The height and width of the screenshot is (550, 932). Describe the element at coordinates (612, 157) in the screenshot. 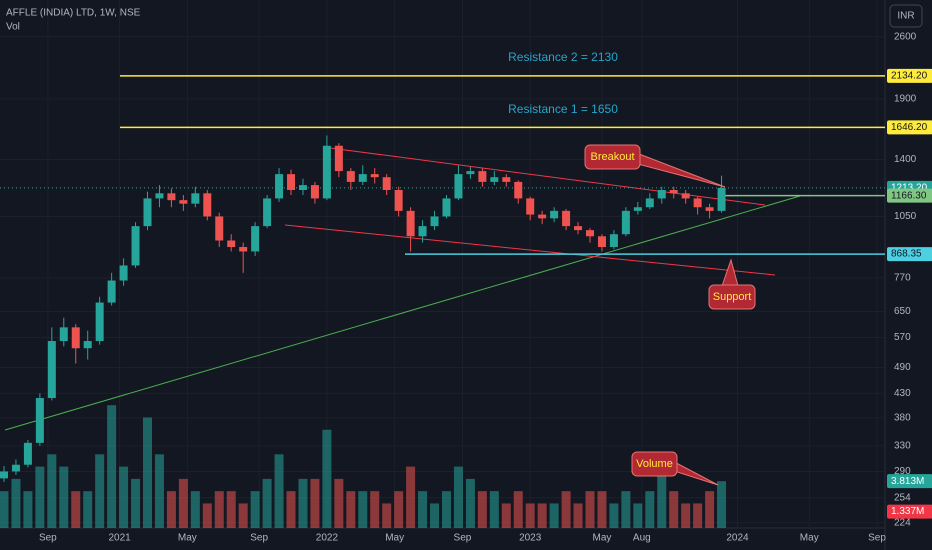

I see `callout-label: Breakout` at that location.